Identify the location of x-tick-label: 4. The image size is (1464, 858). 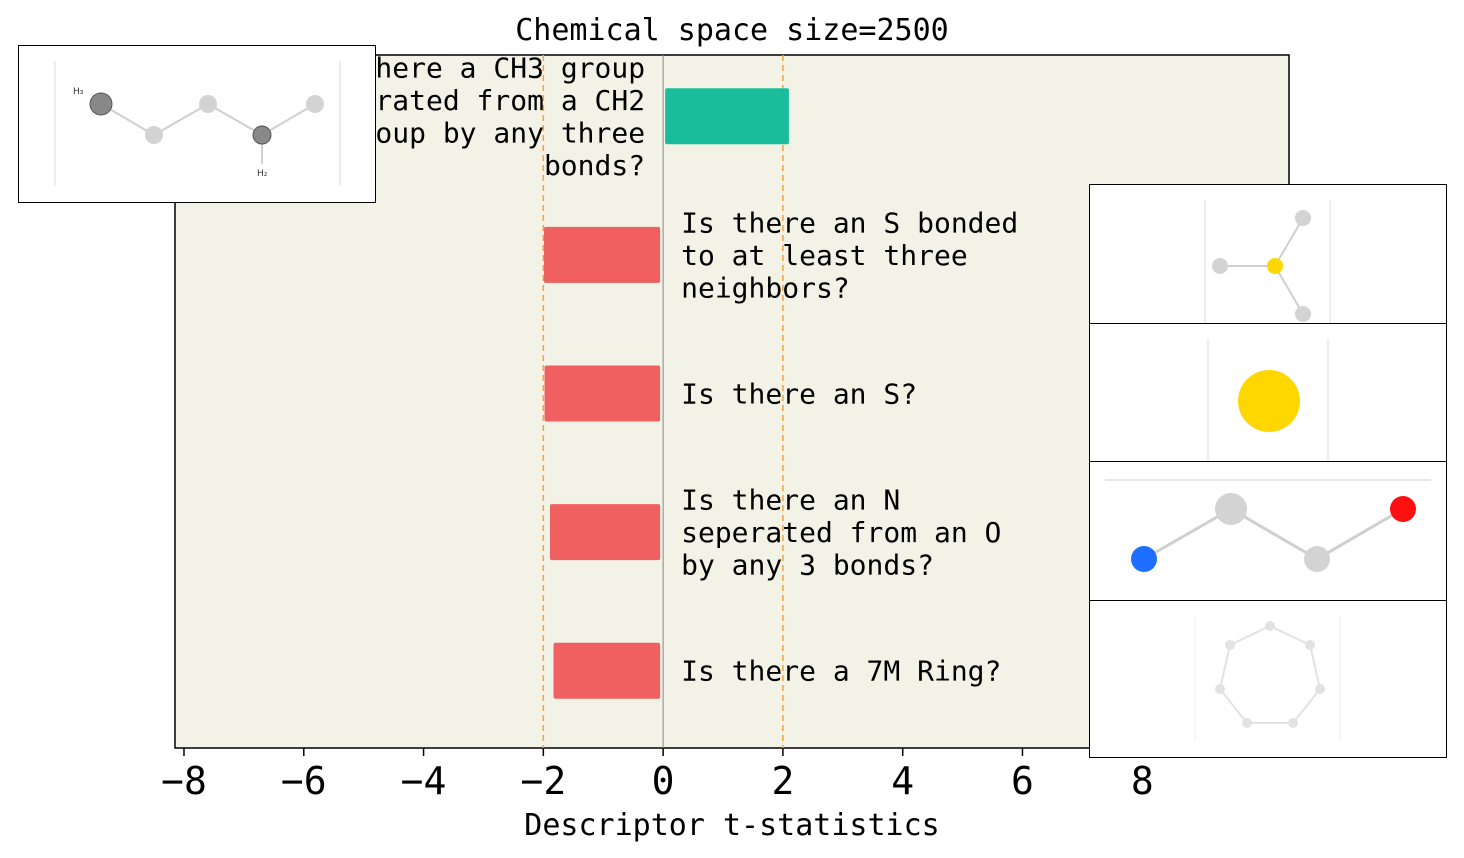
(902, 781).